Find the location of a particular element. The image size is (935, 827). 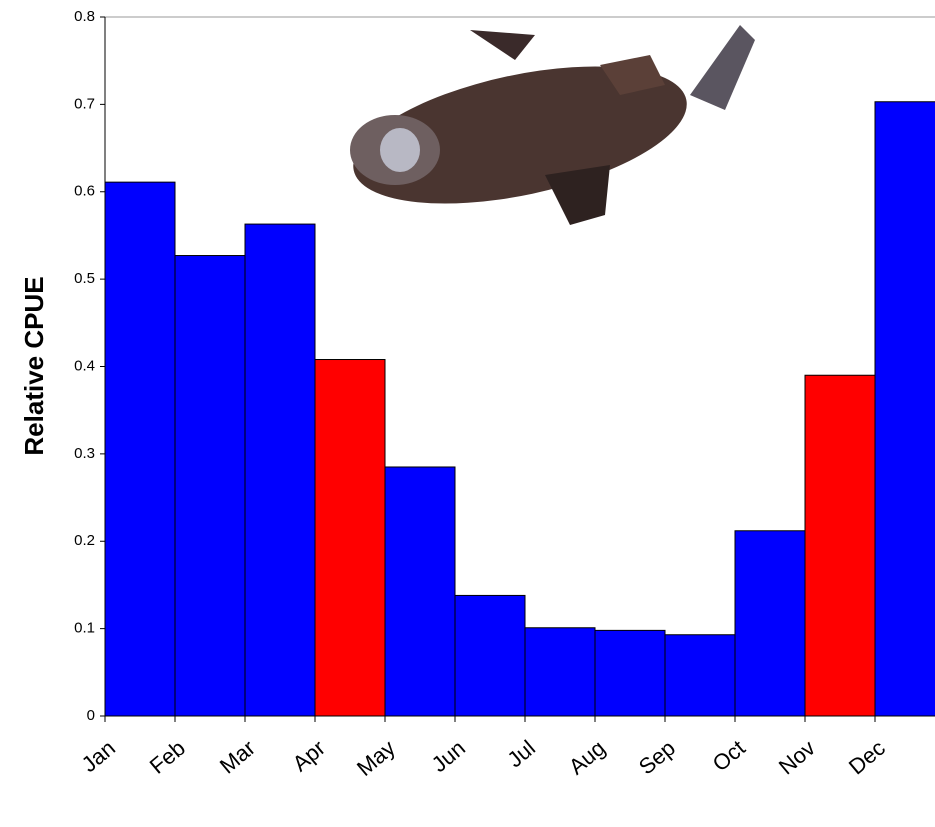

x-tick-label: Jun is located at coordinates (448, 756).